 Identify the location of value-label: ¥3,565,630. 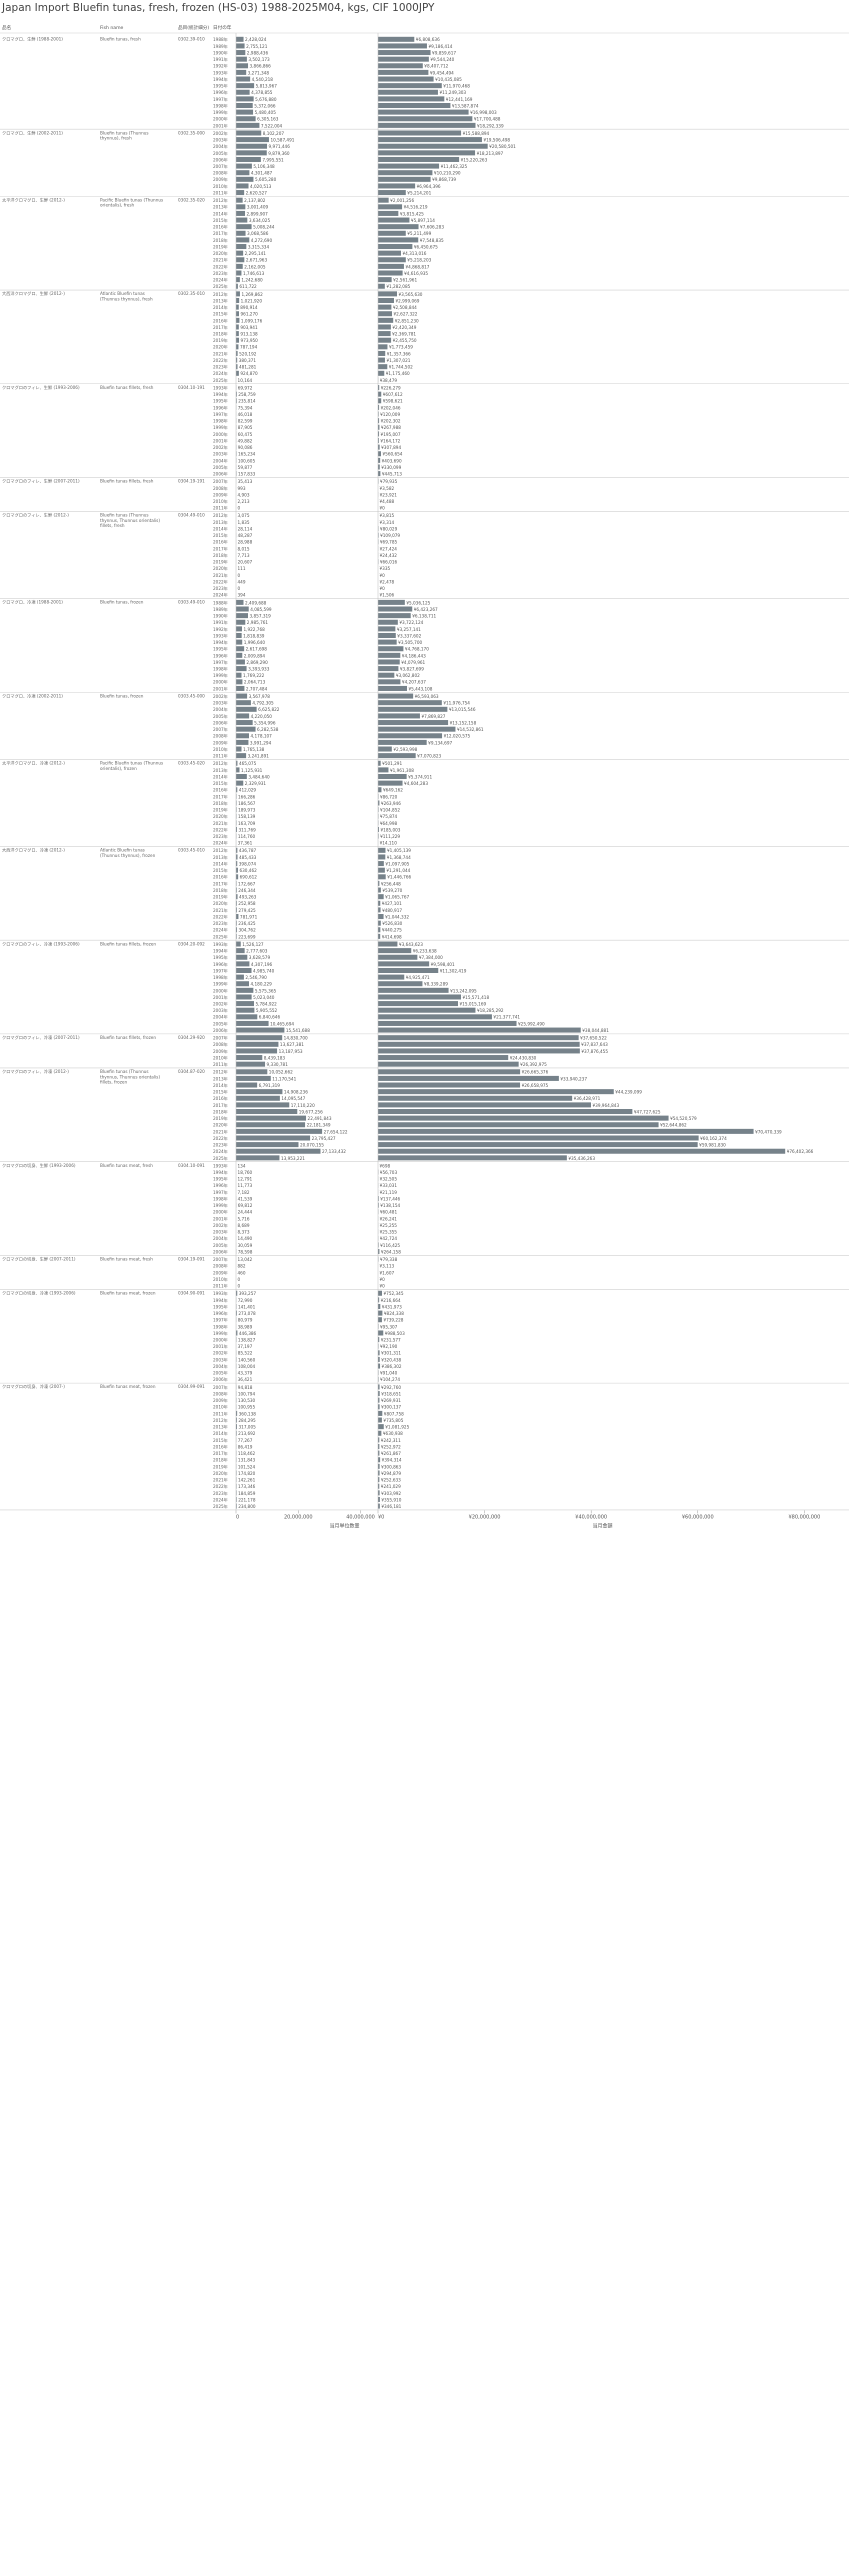
(411, 294).